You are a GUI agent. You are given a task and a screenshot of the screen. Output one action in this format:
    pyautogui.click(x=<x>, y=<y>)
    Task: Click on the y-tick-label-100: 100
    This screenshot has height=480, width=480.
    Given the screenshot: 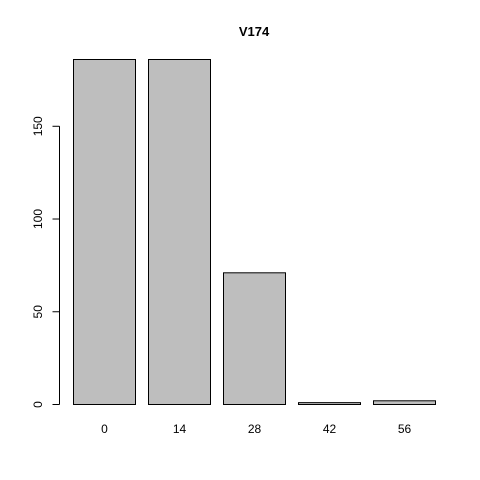 What is the action you would take?
    pyautogui.click(x=38, y=219)
    